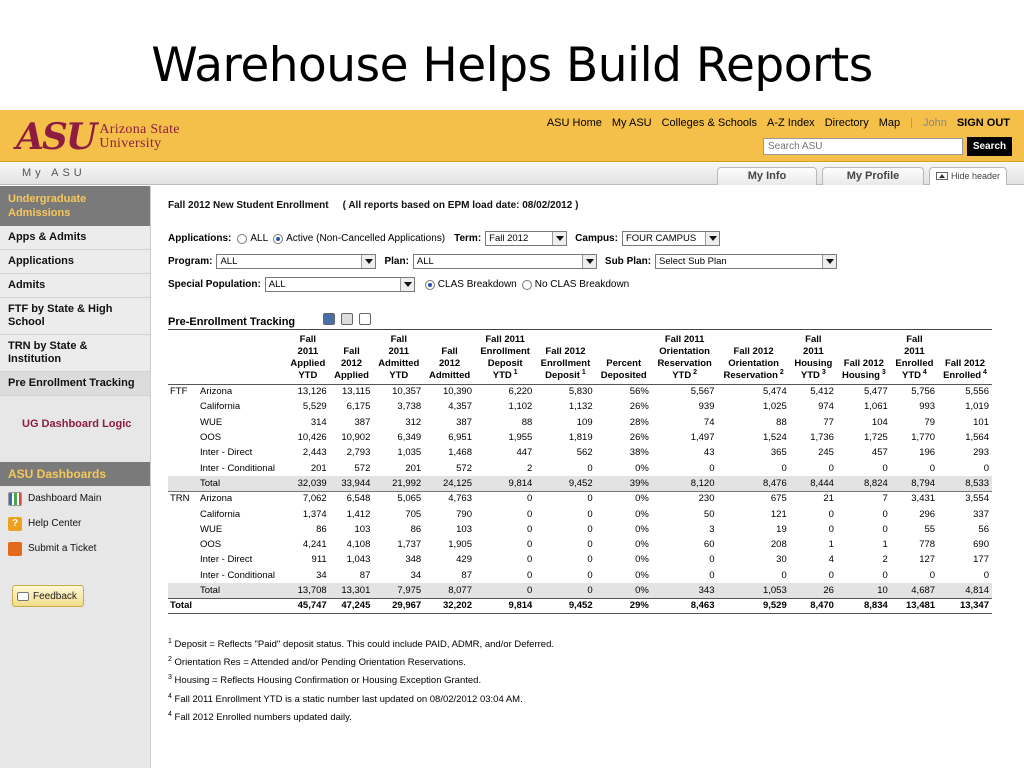  What do you see at coordinates (75, 238) in the screenshot?
I see `sidebar-item-apps-admits: Apps & Admits` at bounding box center [75, 238].